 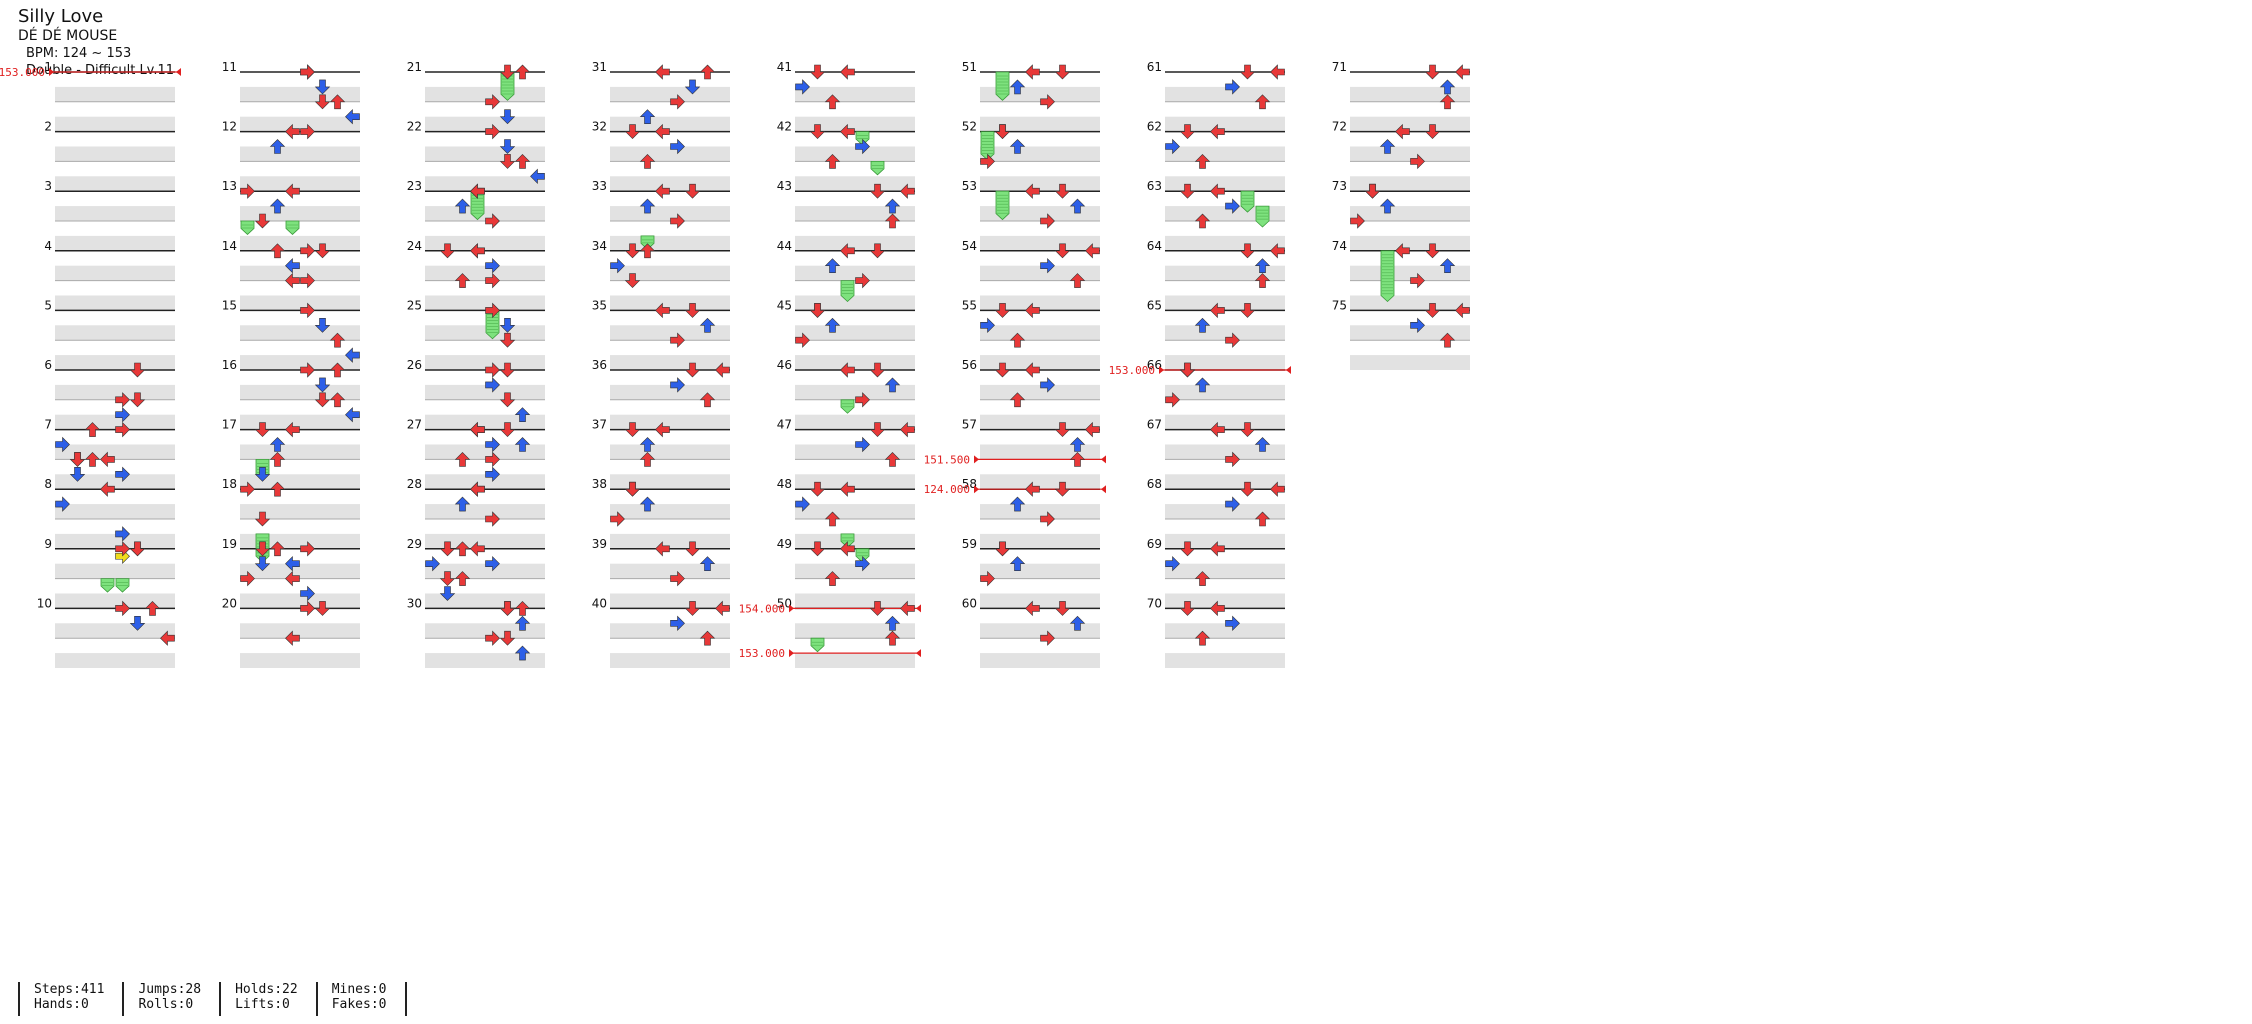 What do you see at coordinates (1401, 156) in the screenshot?
I see `measure-72: 72` at bounding box center [1401, 156].